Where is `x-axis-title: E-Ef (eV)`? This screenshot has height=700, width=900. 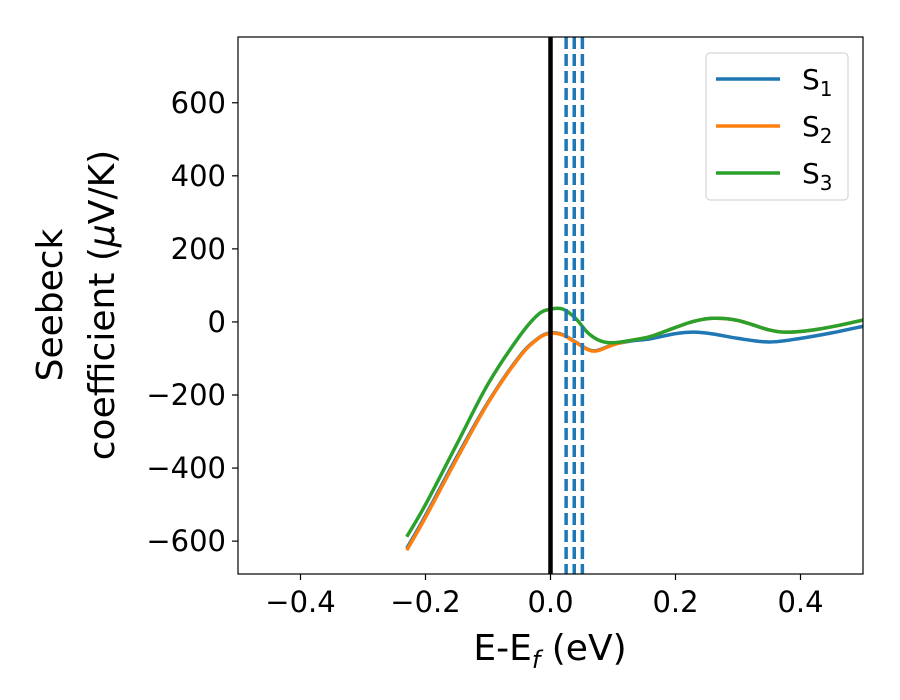 x-axis-title: E-Ef (eV) is located at coordinates (549, 651).